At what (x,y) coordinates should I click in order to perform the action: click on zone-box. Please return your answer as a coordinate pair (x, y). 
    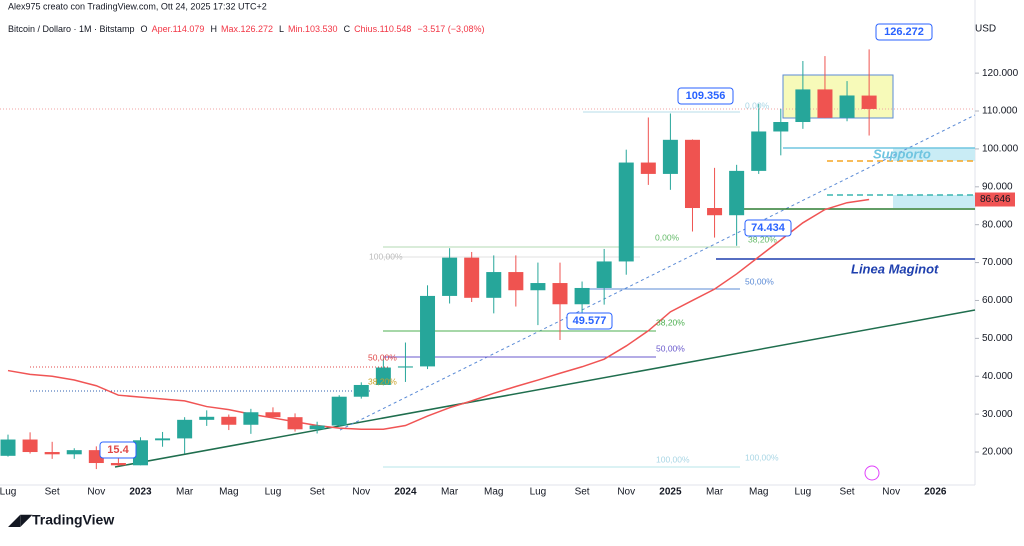
    Looking at the image, I should click on (934, 154).